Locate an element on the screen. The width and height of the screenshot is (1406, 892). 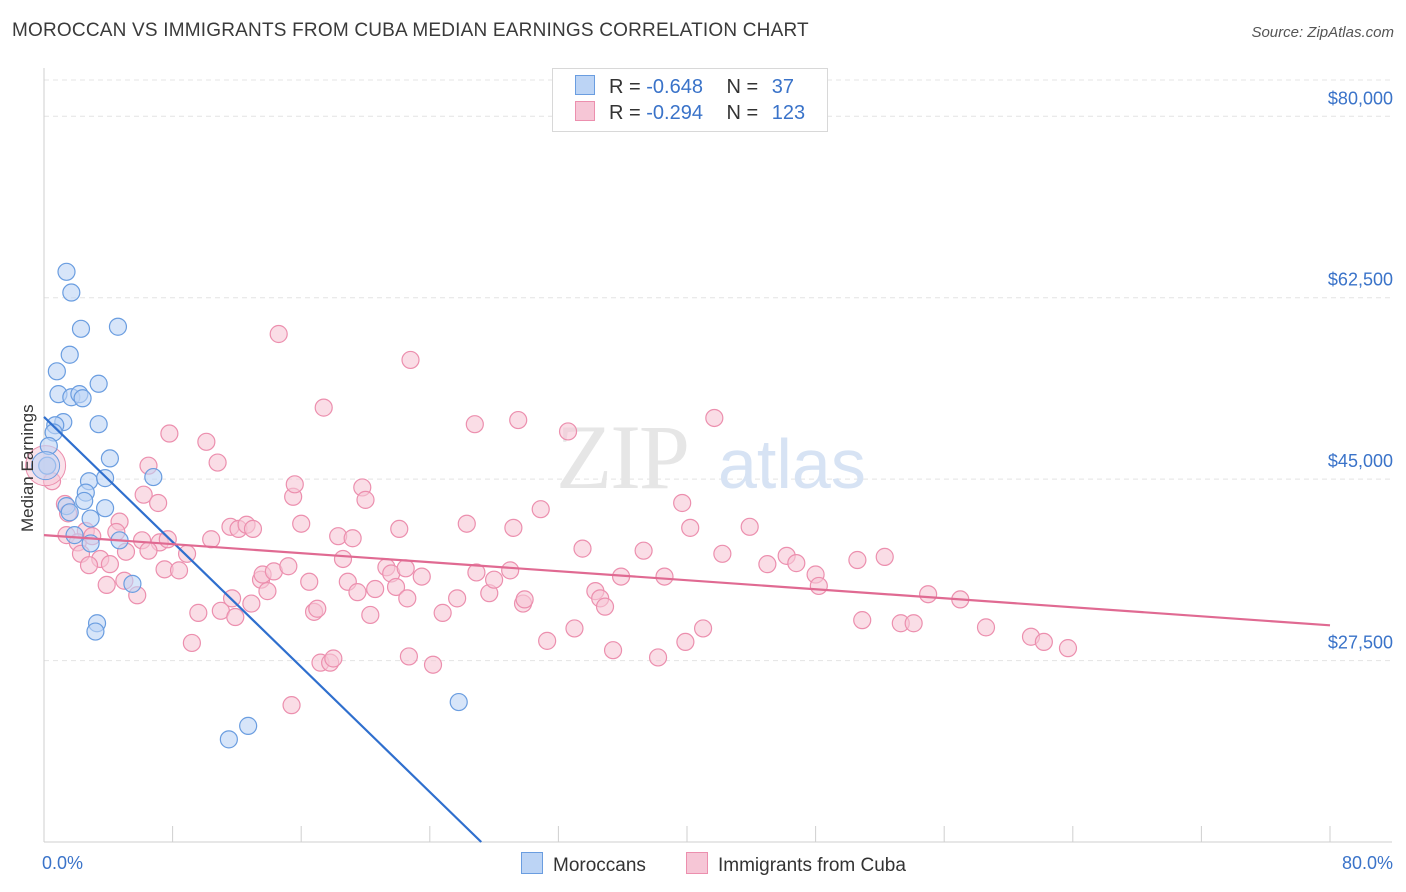
y-tick-label: $80,000 is located at coordinates (1360, 98).